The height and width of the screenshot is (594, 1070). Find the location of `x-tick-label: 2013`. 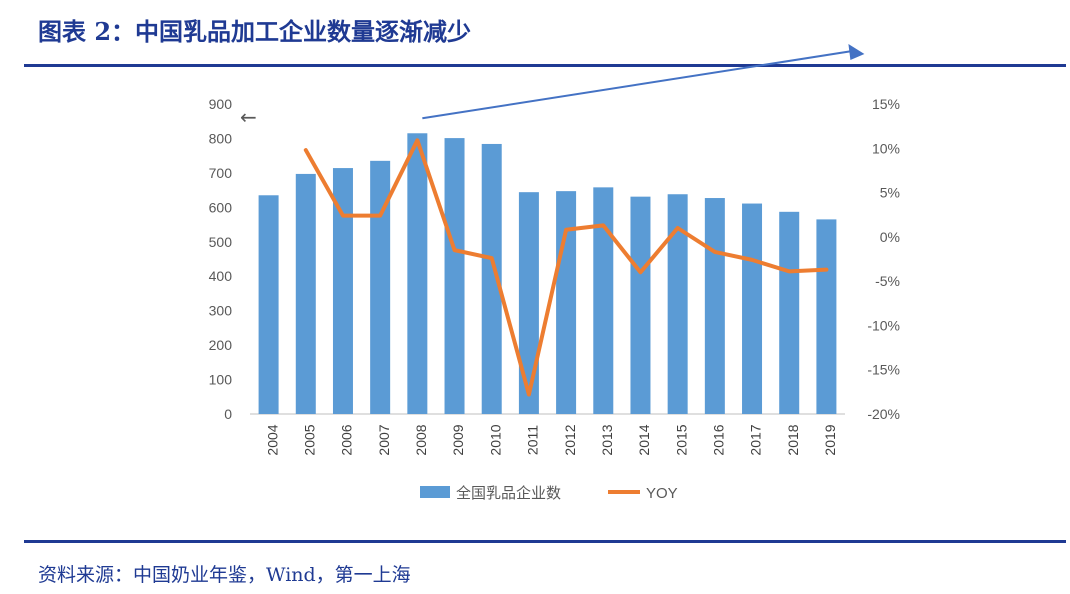

x-tick-label: 2013 is located at coordinates (607, 439).